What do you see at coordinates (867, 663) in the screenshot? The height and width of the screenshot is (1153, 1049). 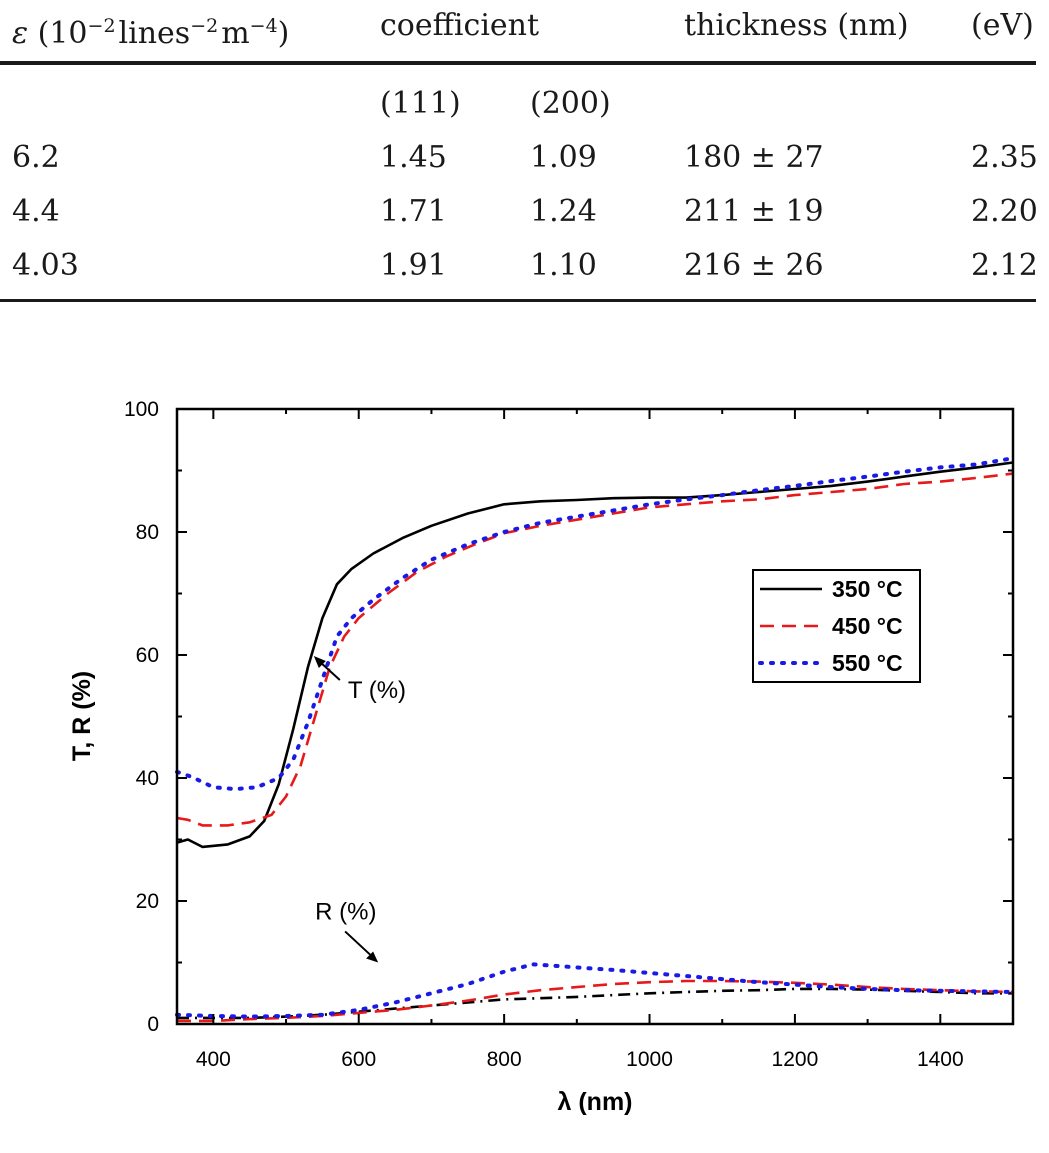 I see `legend-label: 550 °C` at bounding box center [867, 663].